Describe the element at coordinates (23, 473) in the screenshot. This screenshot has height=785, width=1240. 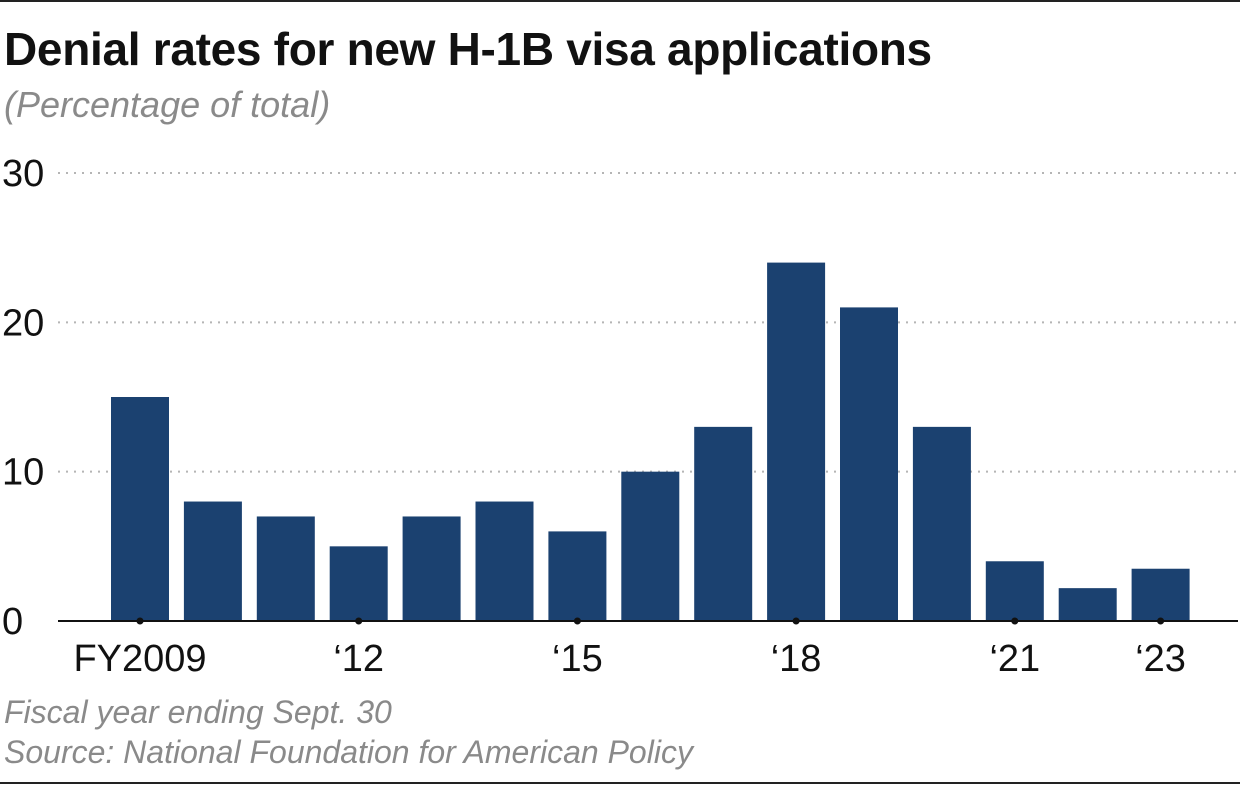
I see `y-tick-label: 10` at that location.